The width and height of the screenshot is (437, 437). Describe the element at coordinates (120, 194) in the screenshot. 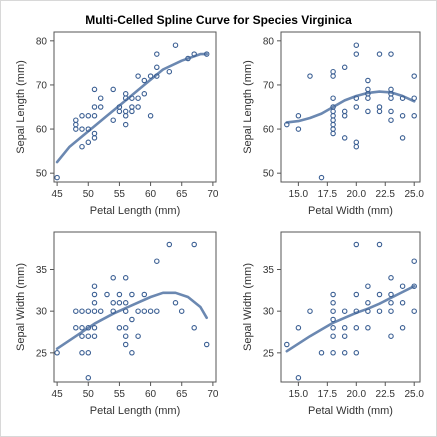

I see `x-tick-label: 55` at that location.